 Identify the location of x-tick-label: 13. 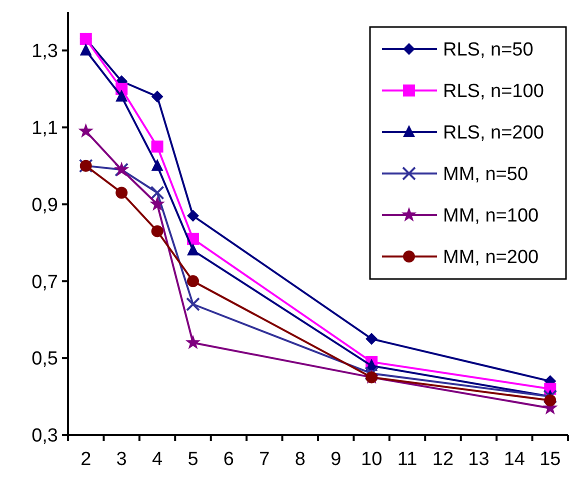
(479, 459).